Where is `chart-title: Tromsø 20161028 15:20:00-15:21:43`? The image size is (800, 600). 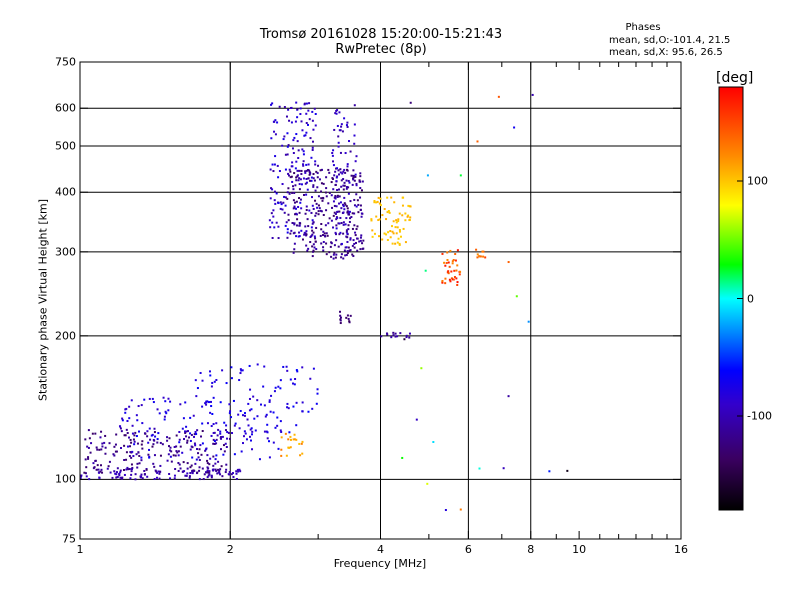 chart-title: Tromsø 20161028 15:20:00-15:21:43 is located at coordinates (381, 34).